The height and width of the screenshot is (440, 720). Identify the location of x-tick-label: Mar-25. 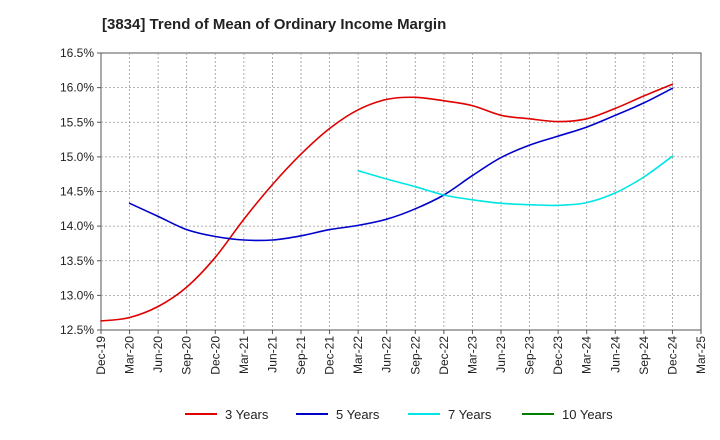
(701, 355).